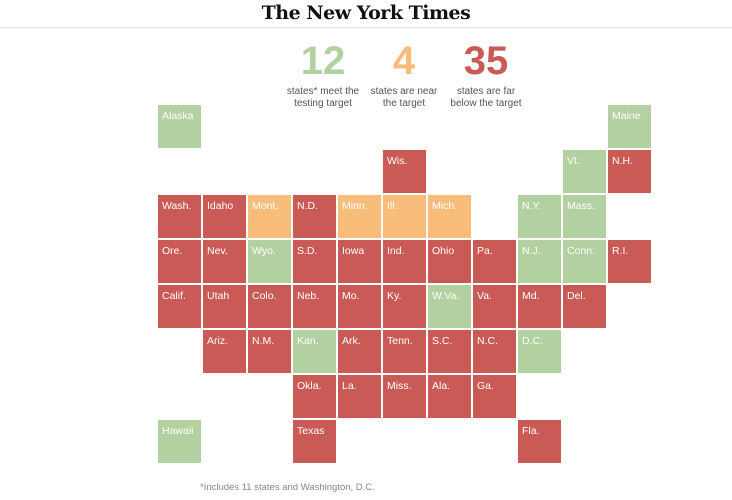  What do you see at coordinates (404, 103) in the screenshot?
I see `stat-label-line2: the target` at bounding box center [404, 103].